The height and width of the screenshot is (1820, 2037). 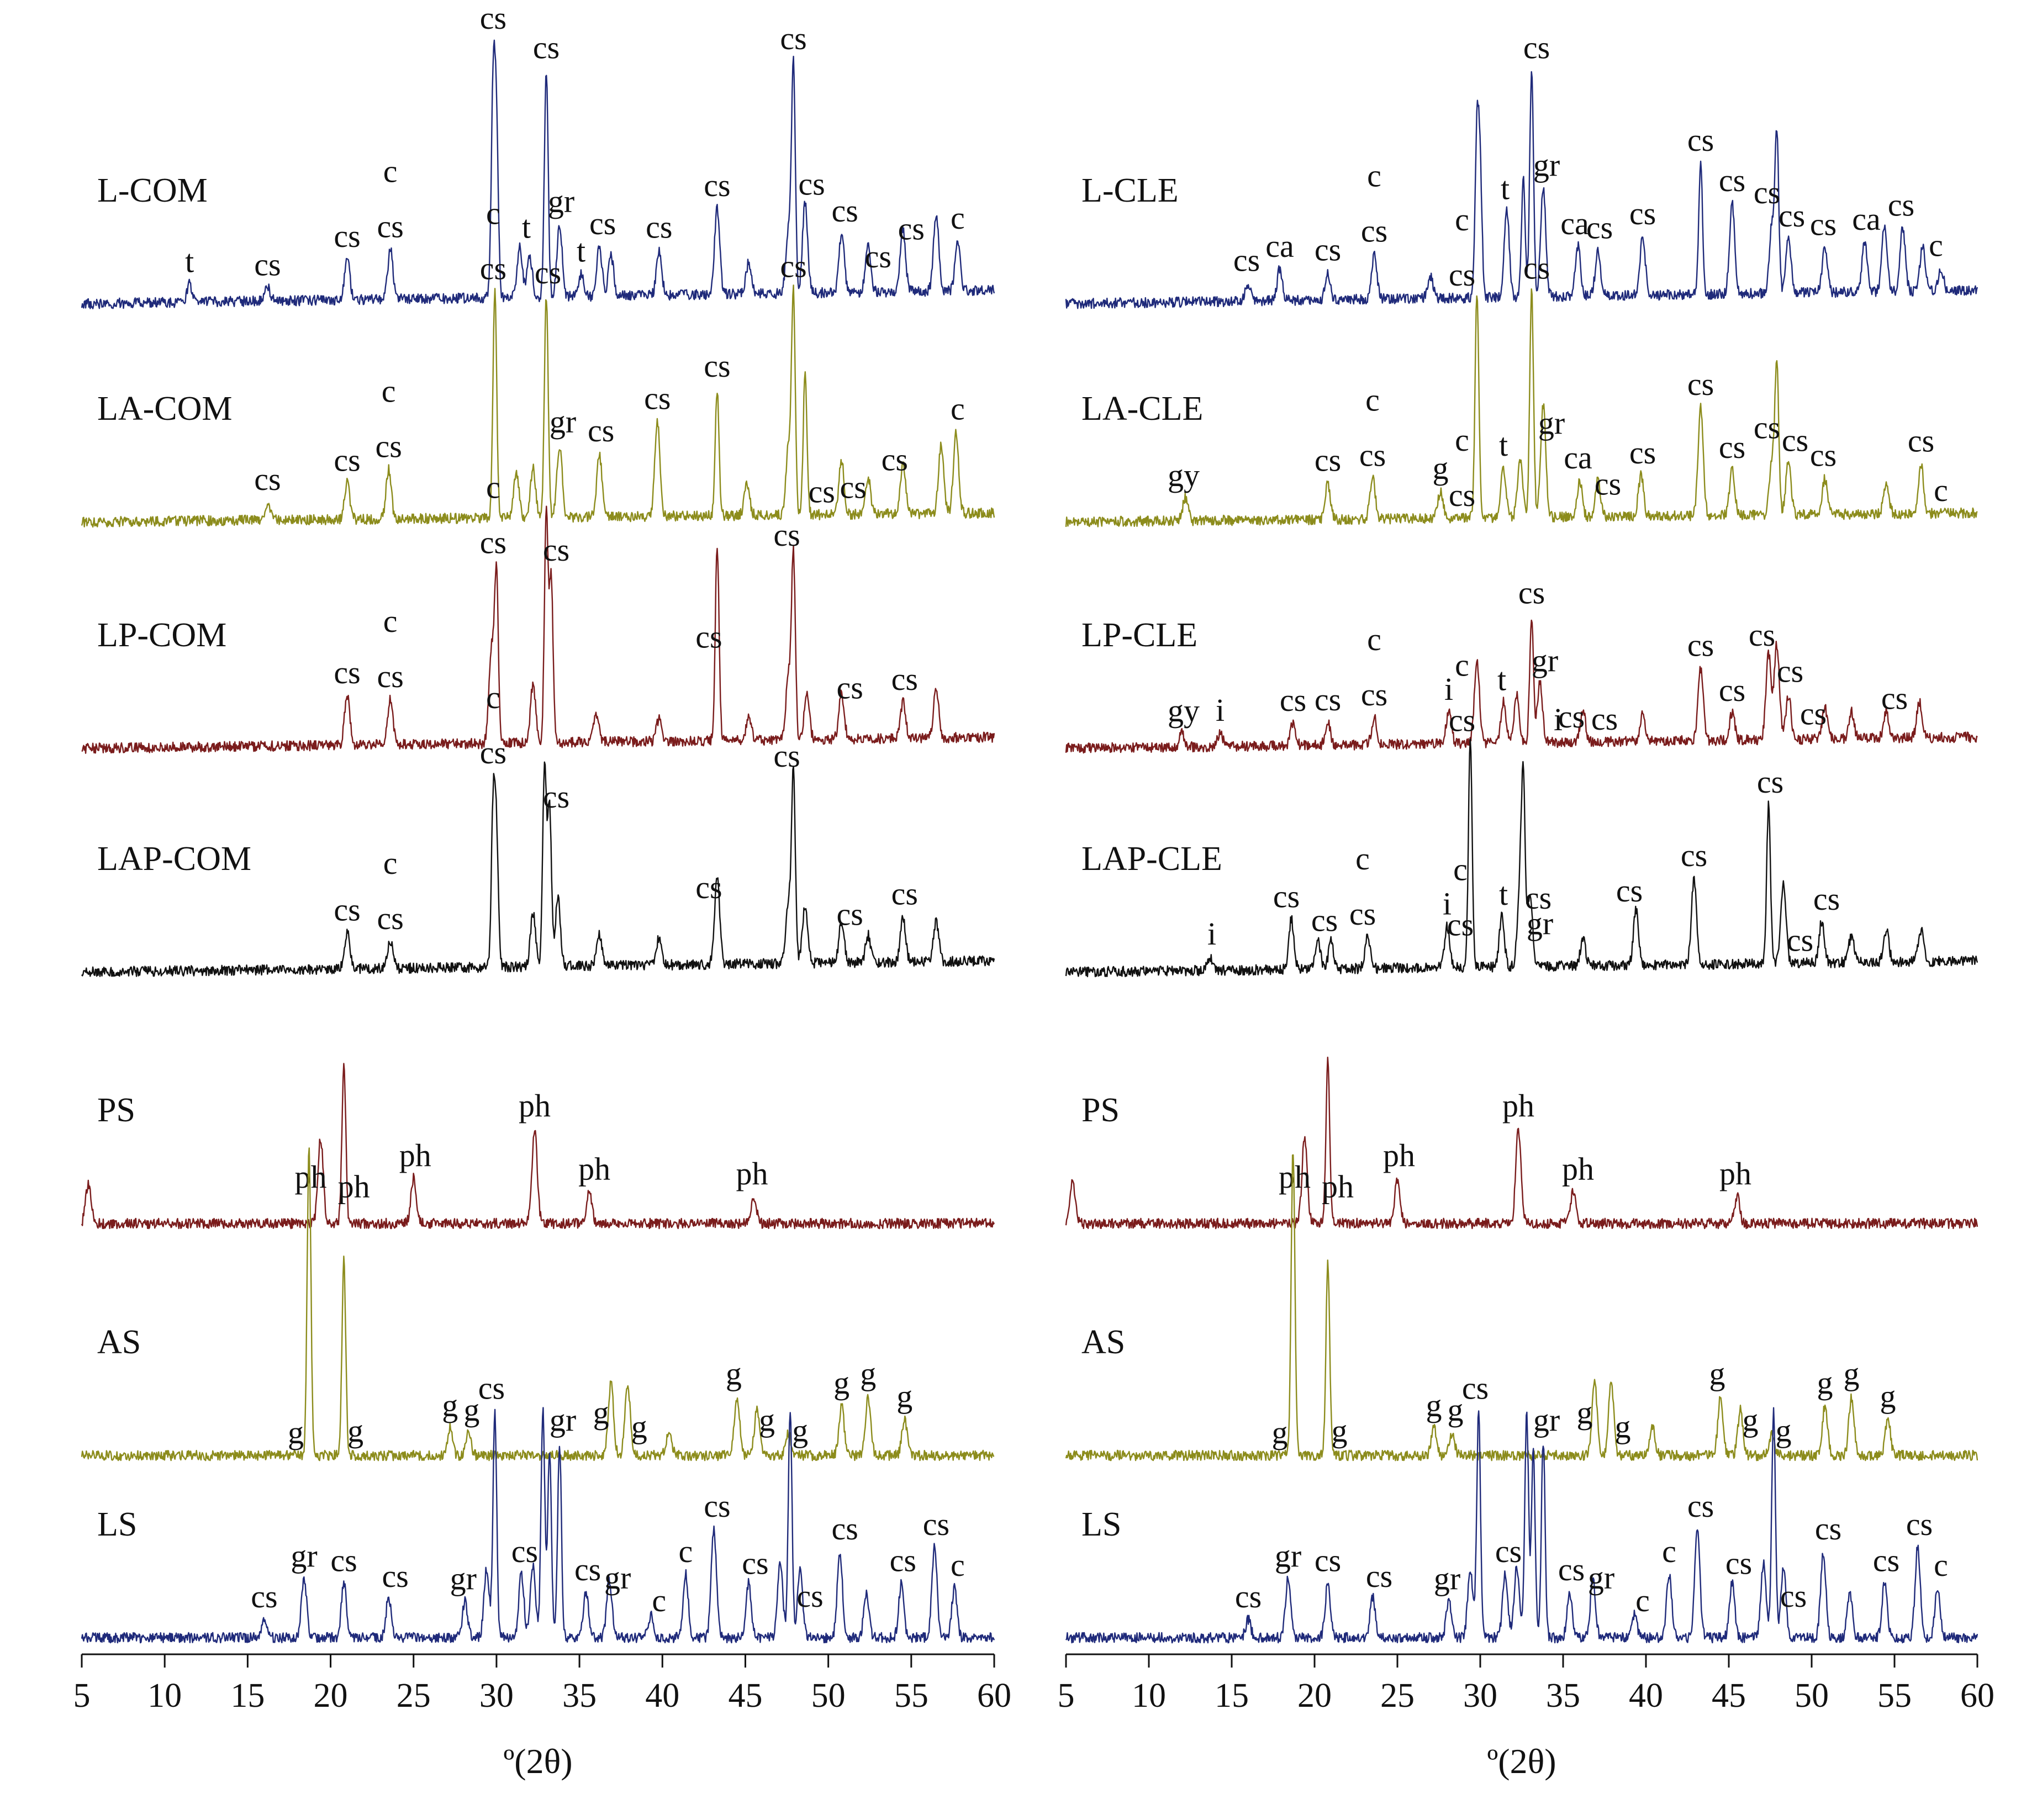 I want to click on series-name-l-cle: L-CLE, so click(x=1130, y=191).